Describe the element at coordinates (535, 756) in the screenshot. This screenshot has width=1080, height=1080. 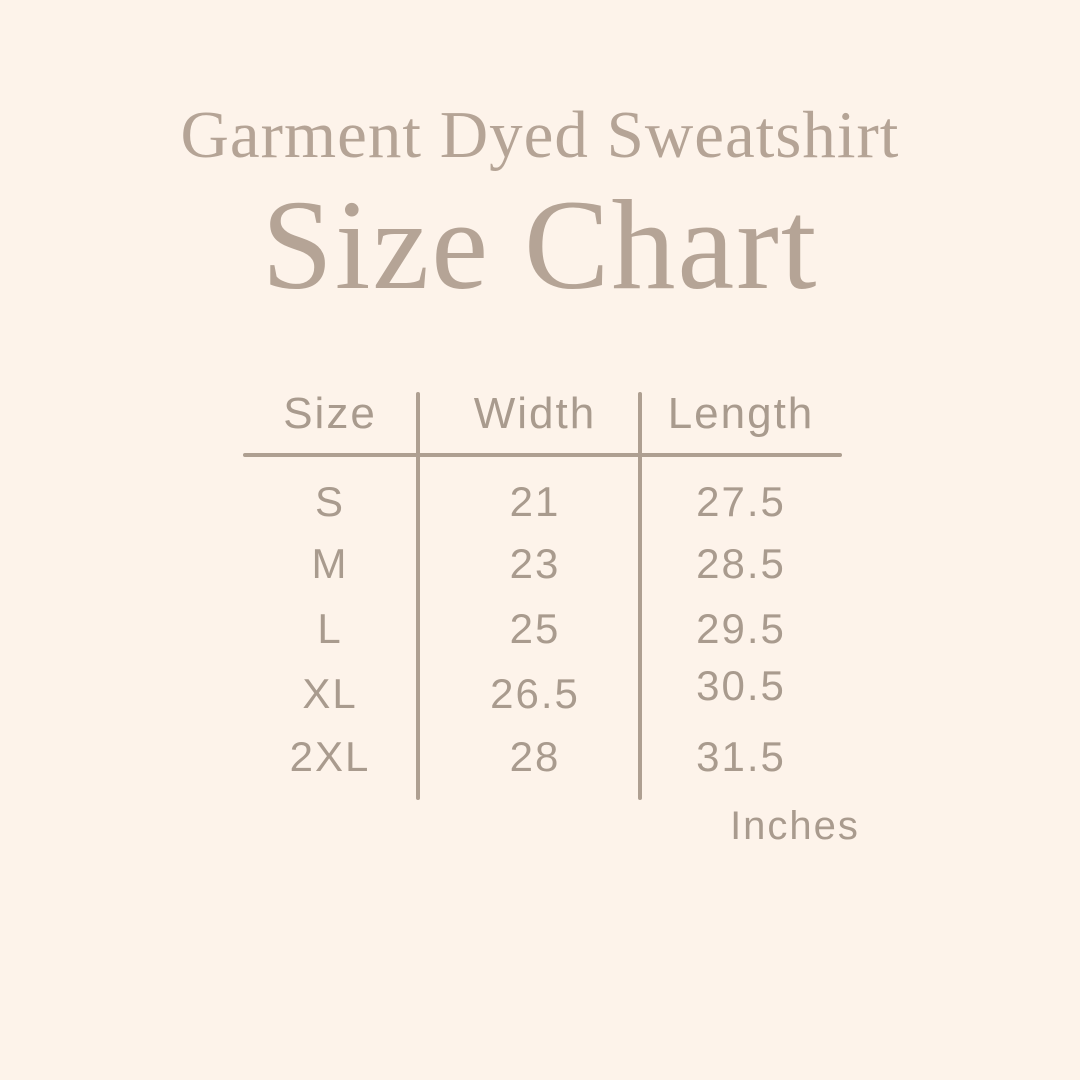
I see `table-row-width-value: 28` at that location.